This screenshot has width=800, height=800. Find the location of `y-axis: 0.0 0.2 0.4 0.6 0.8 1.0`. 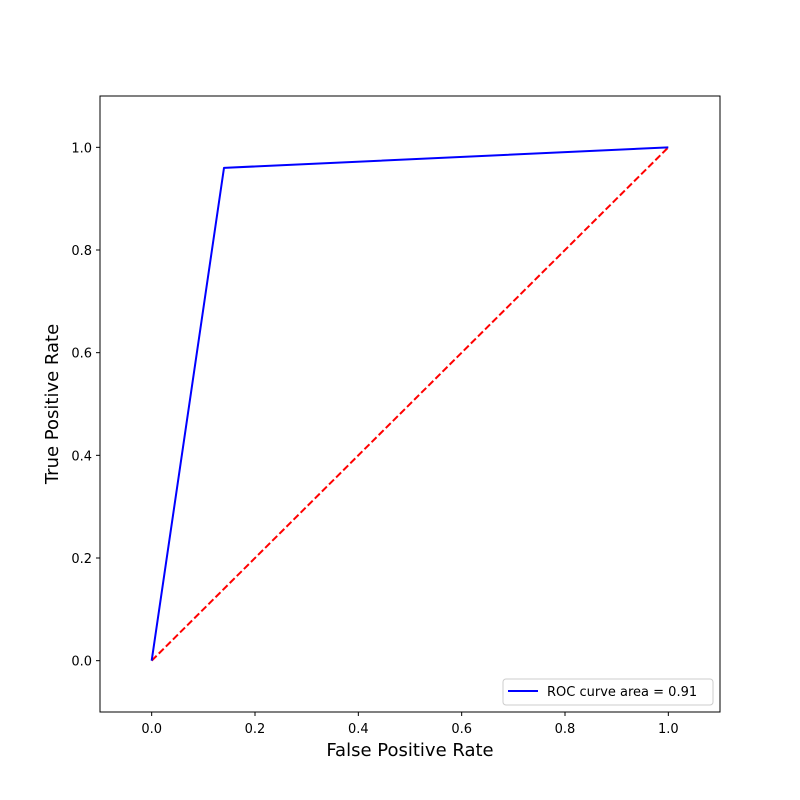

y-axis: 0.0 0.2 0.4 0.6 0.8 1.0 is located at coordinates (85, 405).